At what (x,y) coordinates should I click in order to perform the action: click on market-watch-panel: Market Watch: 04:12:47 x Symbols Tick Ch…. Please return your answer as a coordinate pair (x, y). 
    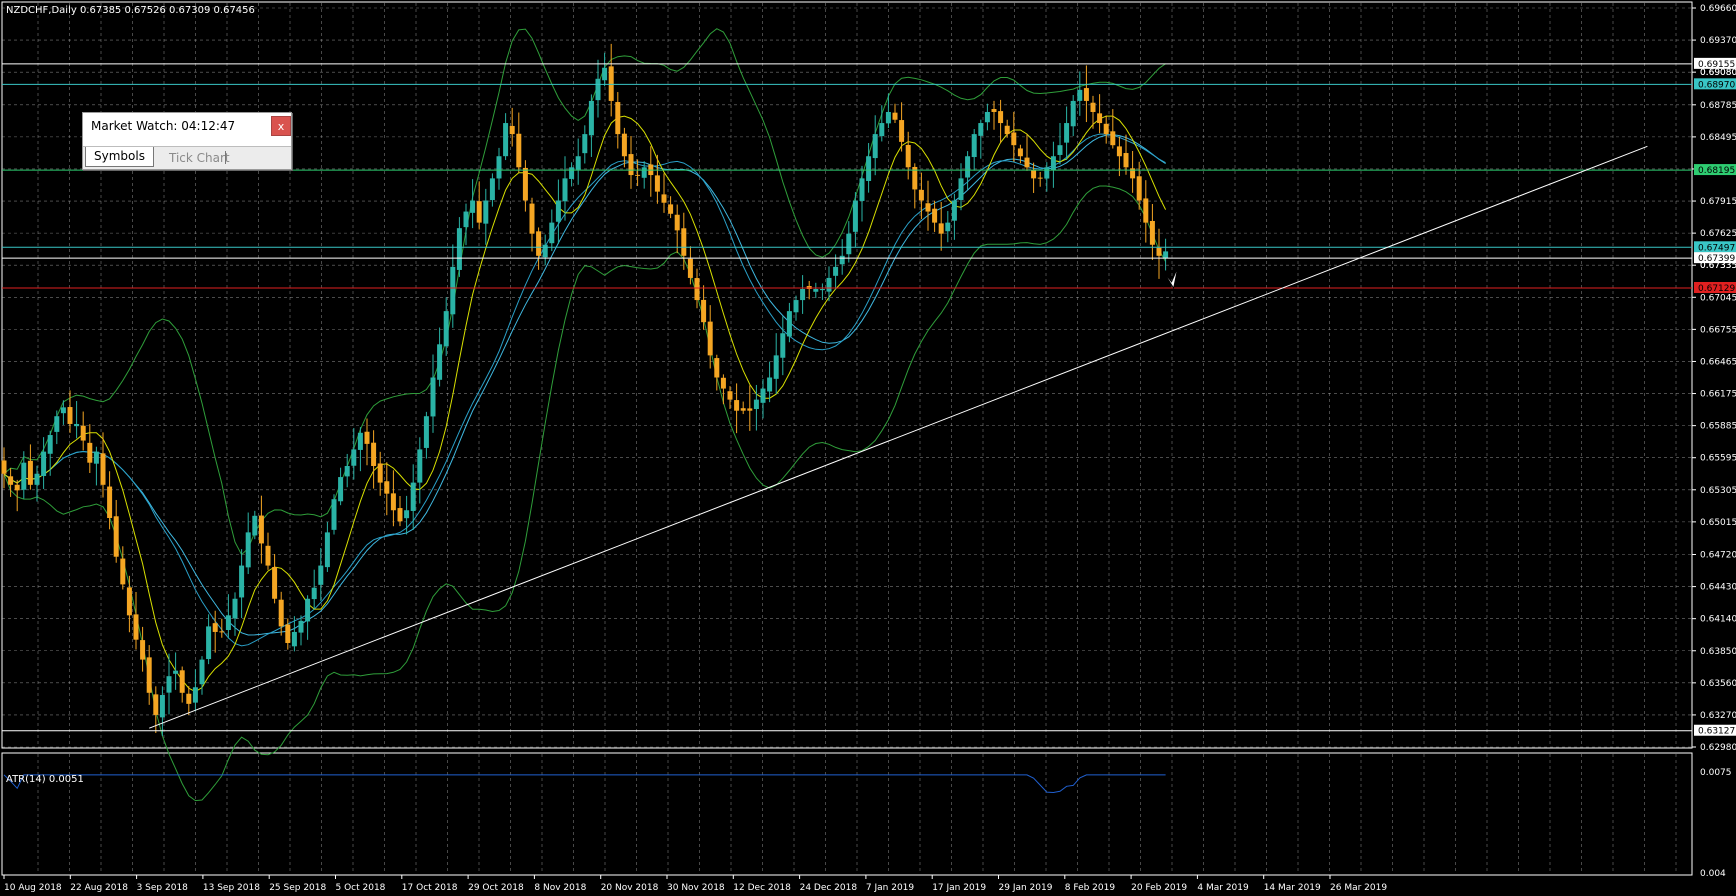
    Looking at the image, I should click on (187, 141).